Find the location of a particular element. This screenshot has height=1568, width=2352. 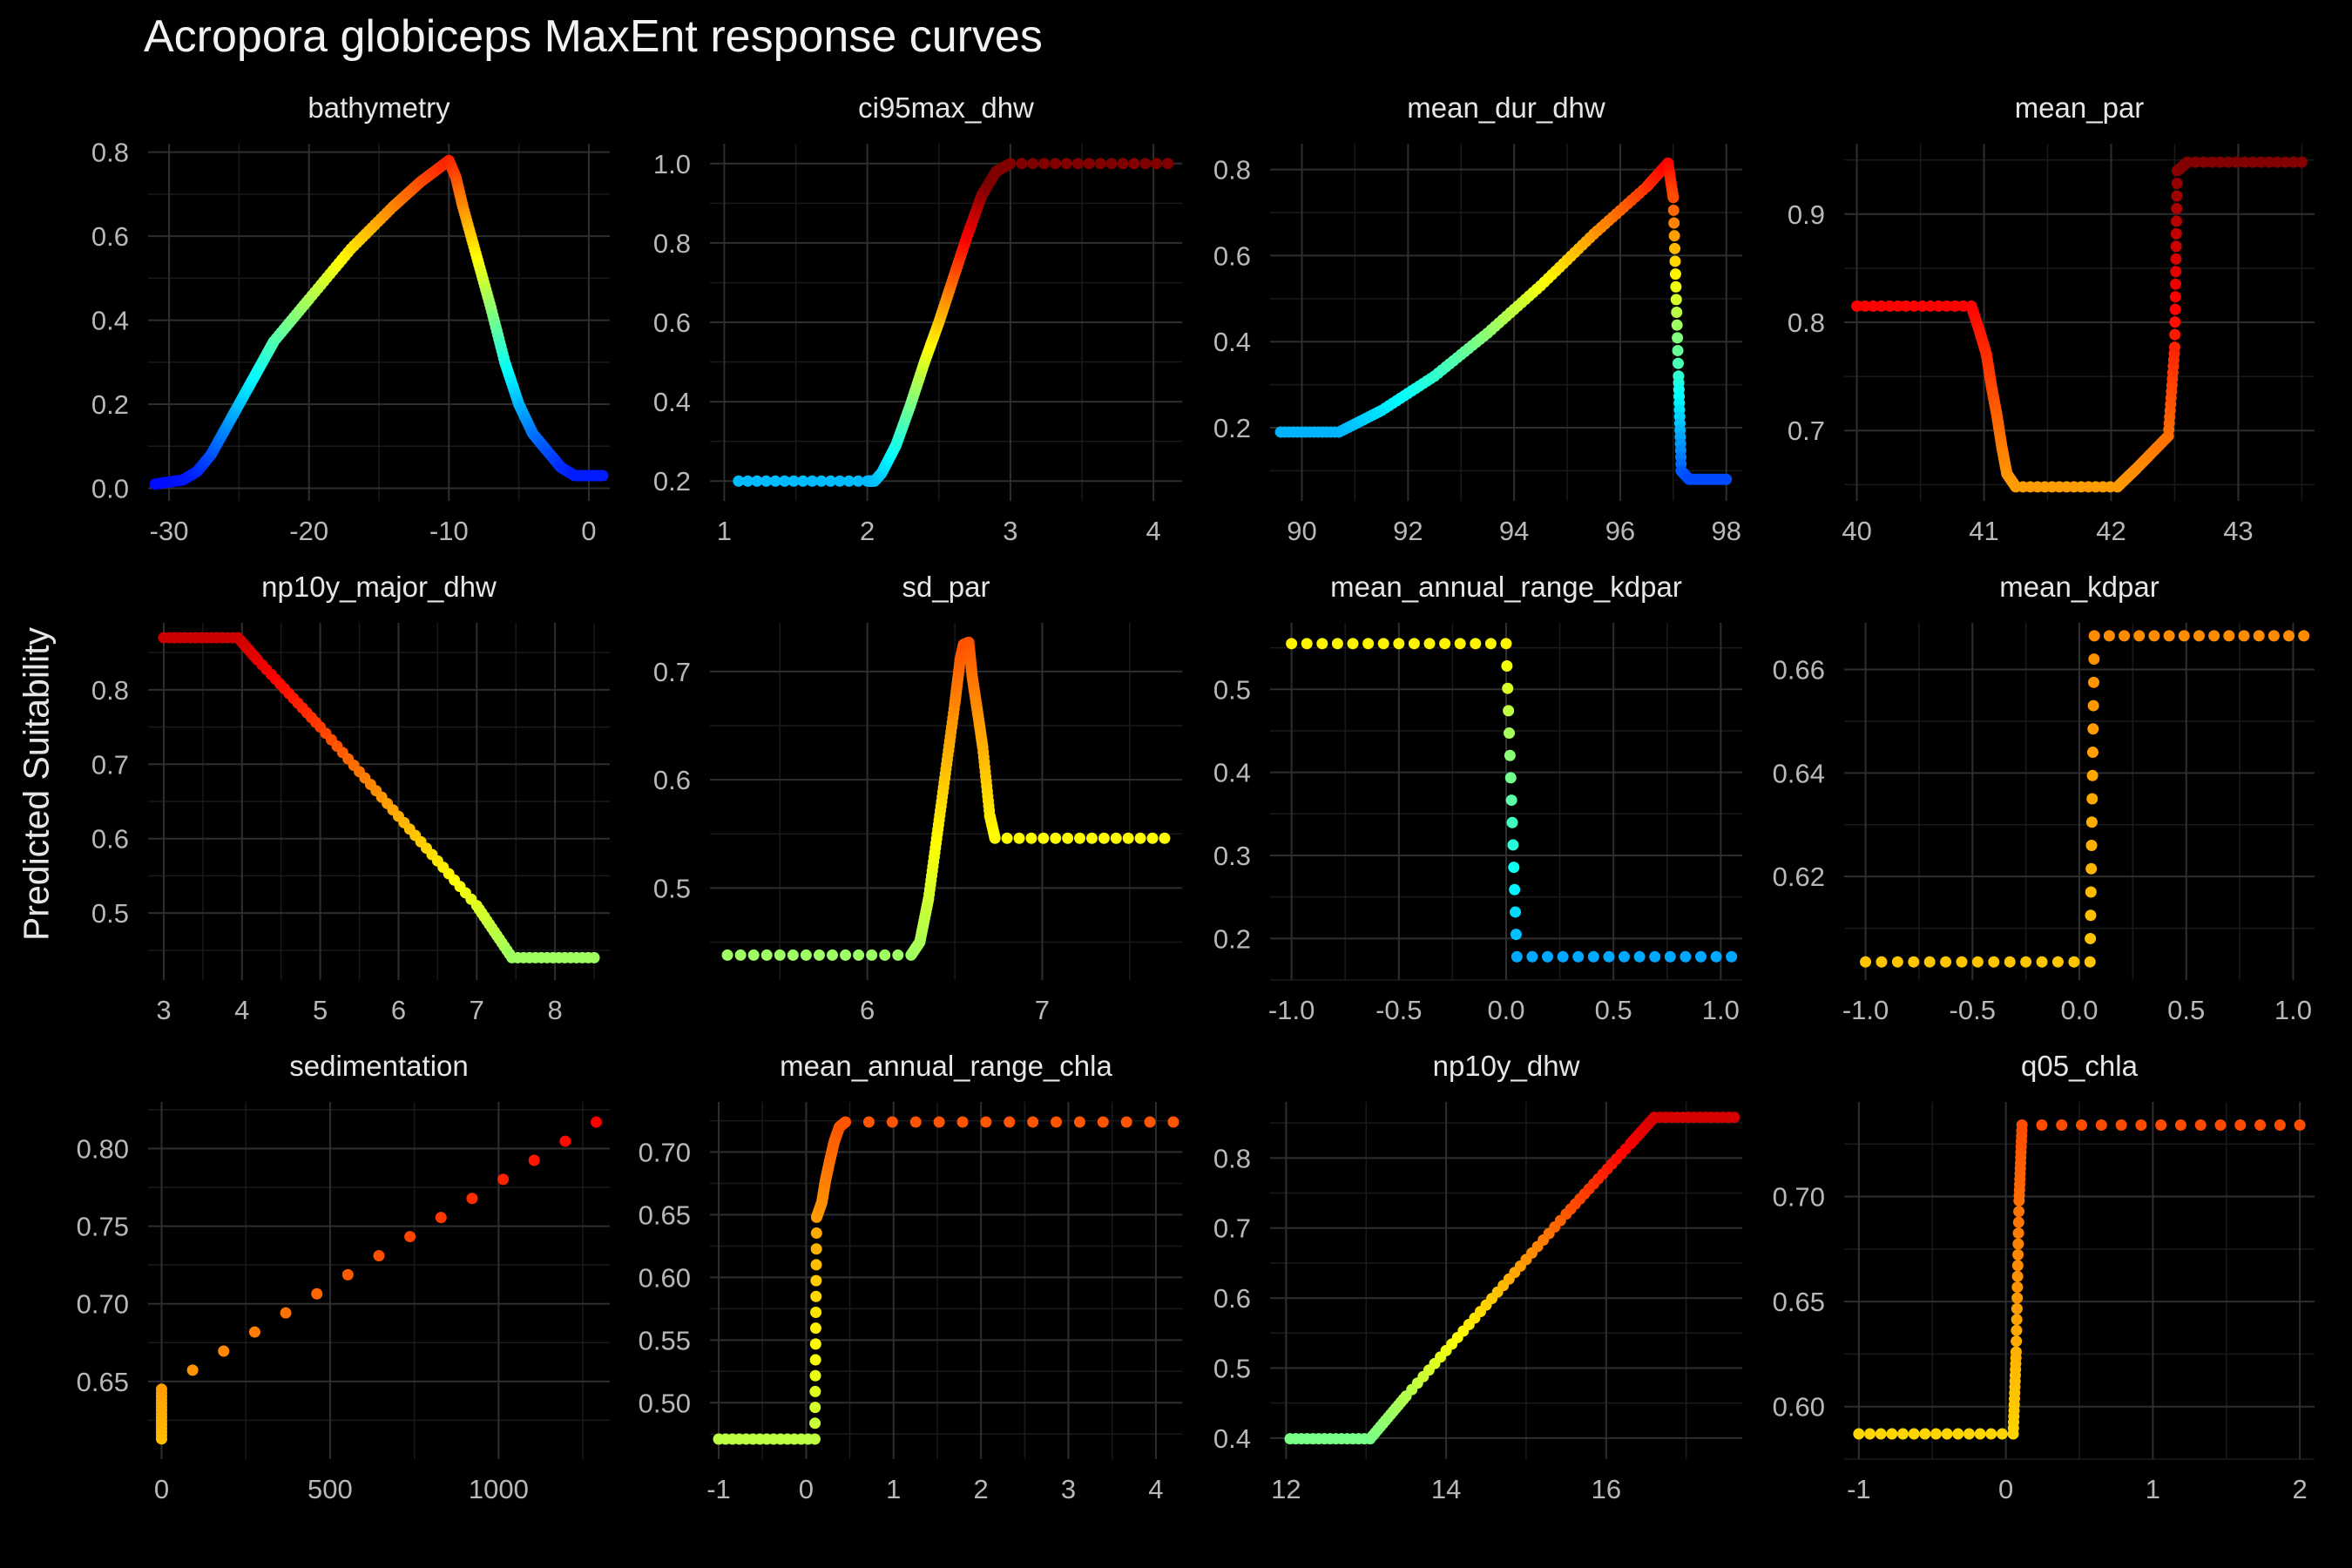

y-tick-label: 0.6 is located at coordinates (1232, 1299).